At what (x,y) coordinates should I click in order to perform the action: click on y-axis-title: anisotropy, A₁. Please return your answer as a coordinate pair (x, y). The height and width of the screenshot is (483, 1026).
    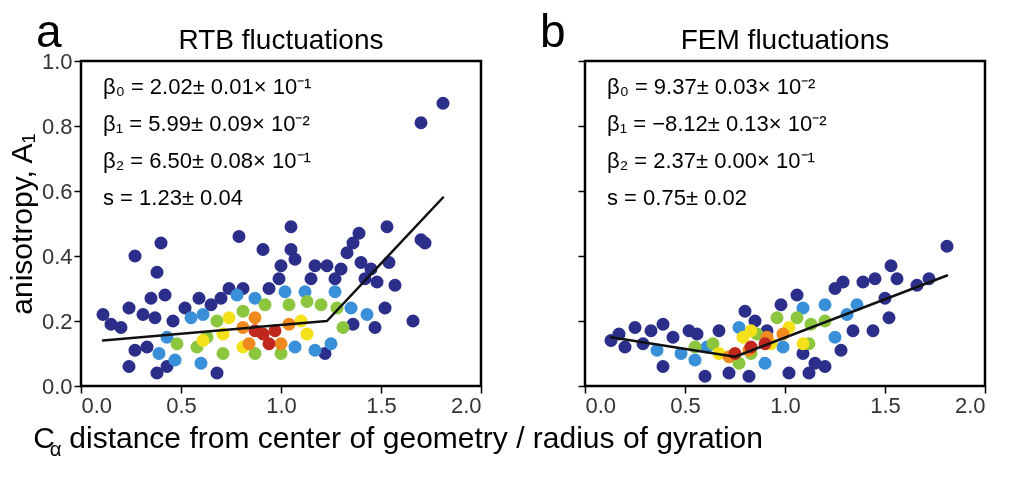
    Looking at the image, I should click on (21, 224).